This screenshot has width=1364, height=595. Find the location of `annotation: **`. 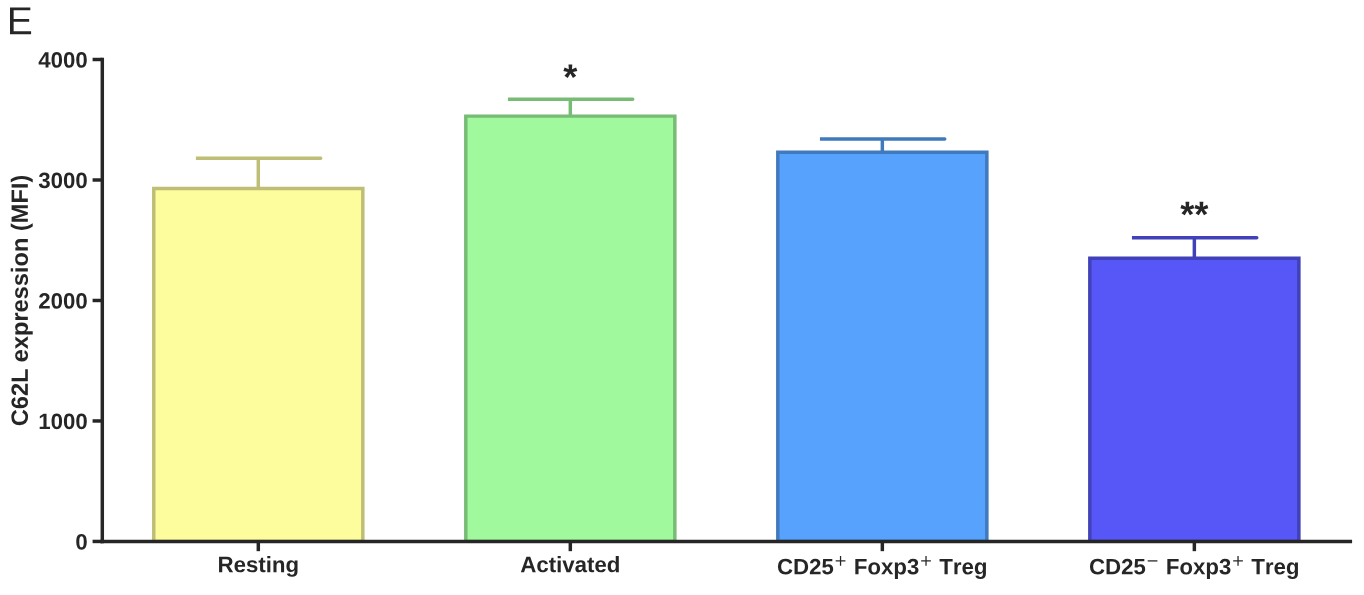

annotation: ** is located at coordinates (1194, 208).